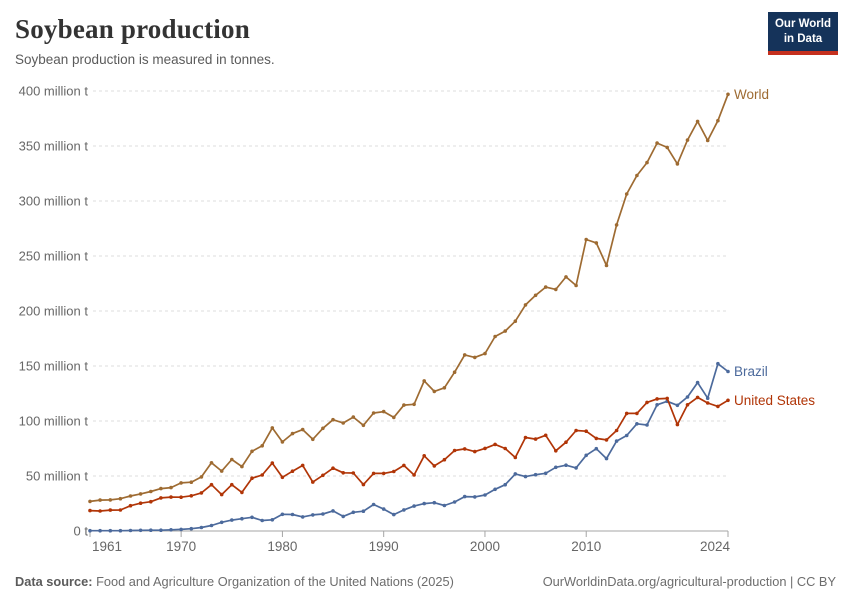 This screenshot has height=600, width=850. Describe the element at coordinates (54, 311) in the screenshot. I see `y-tick-label: 200 million t` at that location.